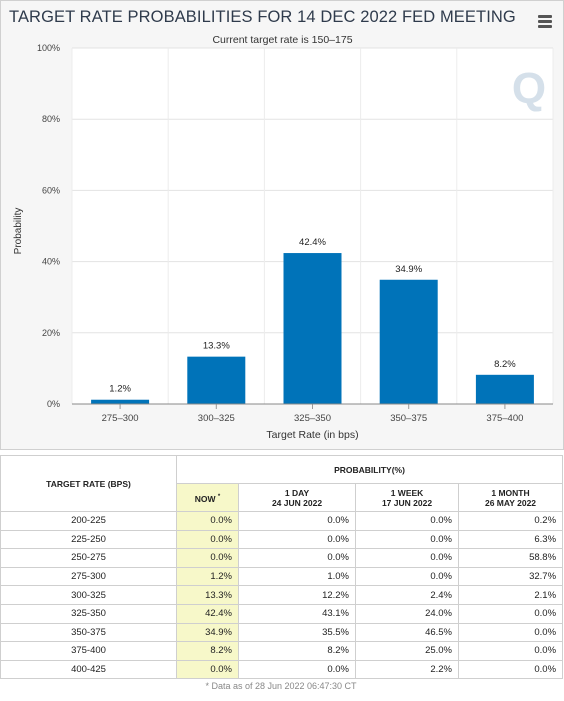  What do you see at coordinates (219, 496) in the screenshot?
I see `header-now-asterisk: *` at bounding box center [219, 496].